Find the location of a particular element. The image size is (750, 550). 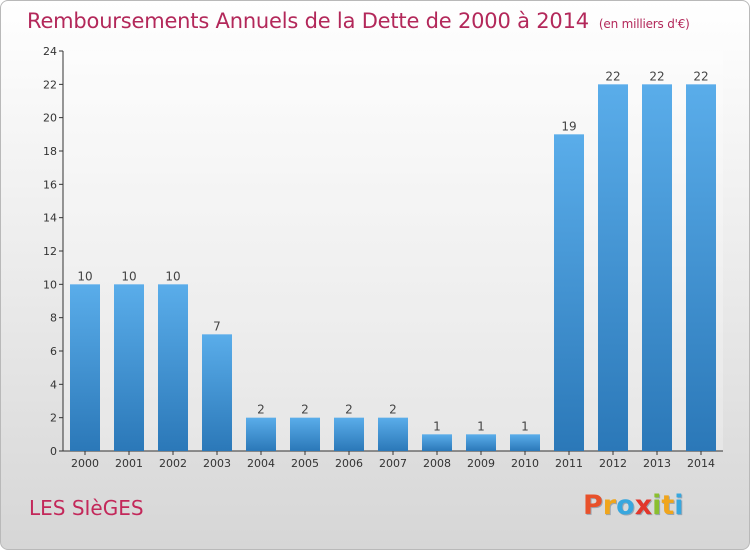

data-label-2004: 2 is located at coordinates (261, 410).